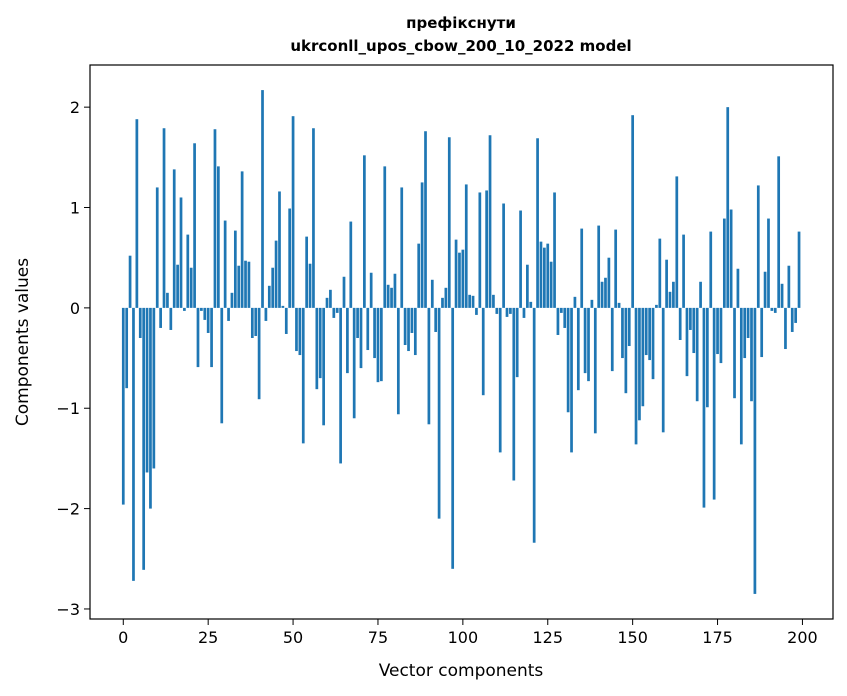  Describe the element at coordinates (75, 208) in the screenshot. I see `y-tick-label: 1` at that location.